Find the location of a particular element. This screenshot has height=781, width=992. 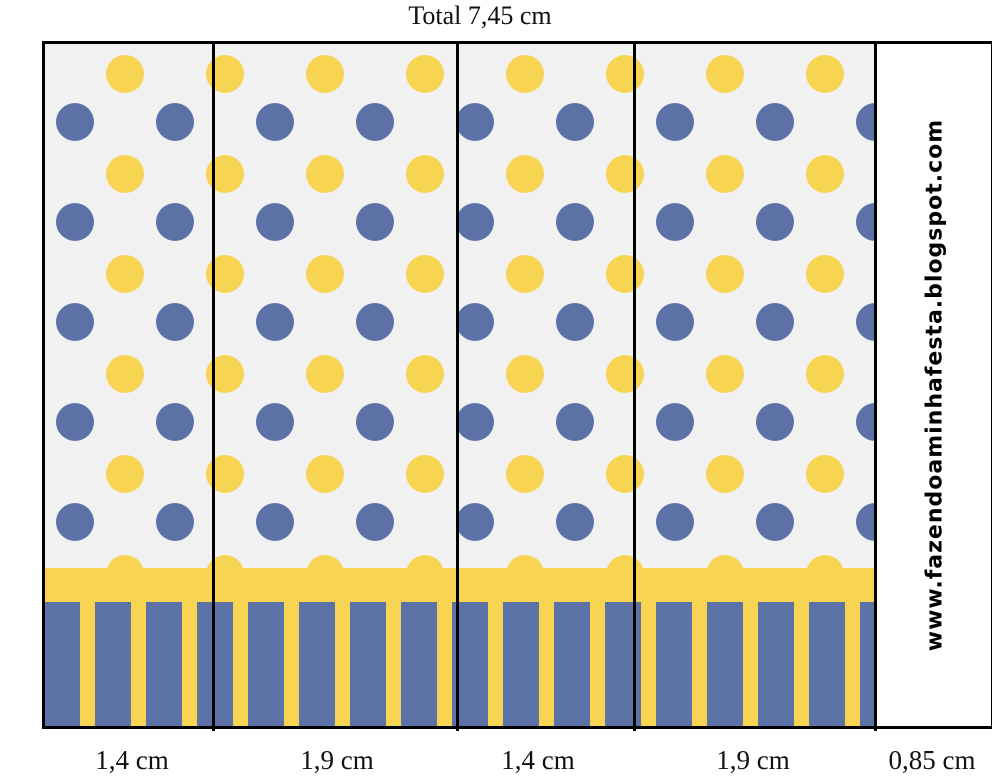

total-width-label: Total 7,45 cm is located at coordinates (480, 15).